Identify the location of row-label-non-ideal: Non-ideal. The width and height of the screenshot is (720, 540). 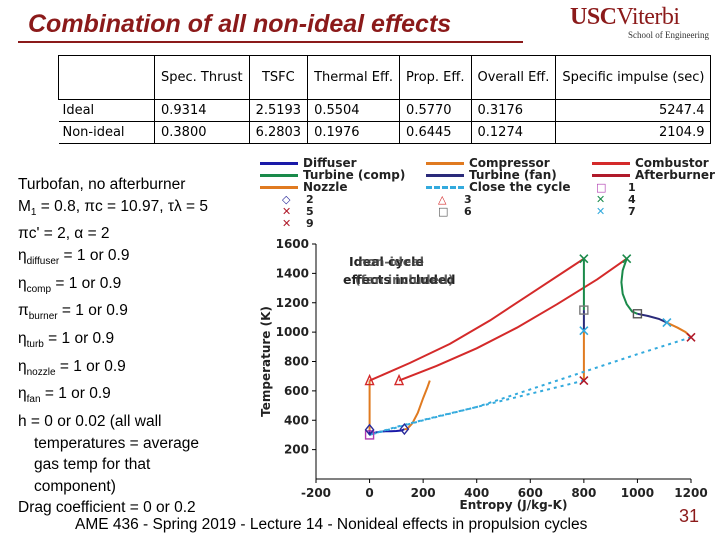
(106, 132).